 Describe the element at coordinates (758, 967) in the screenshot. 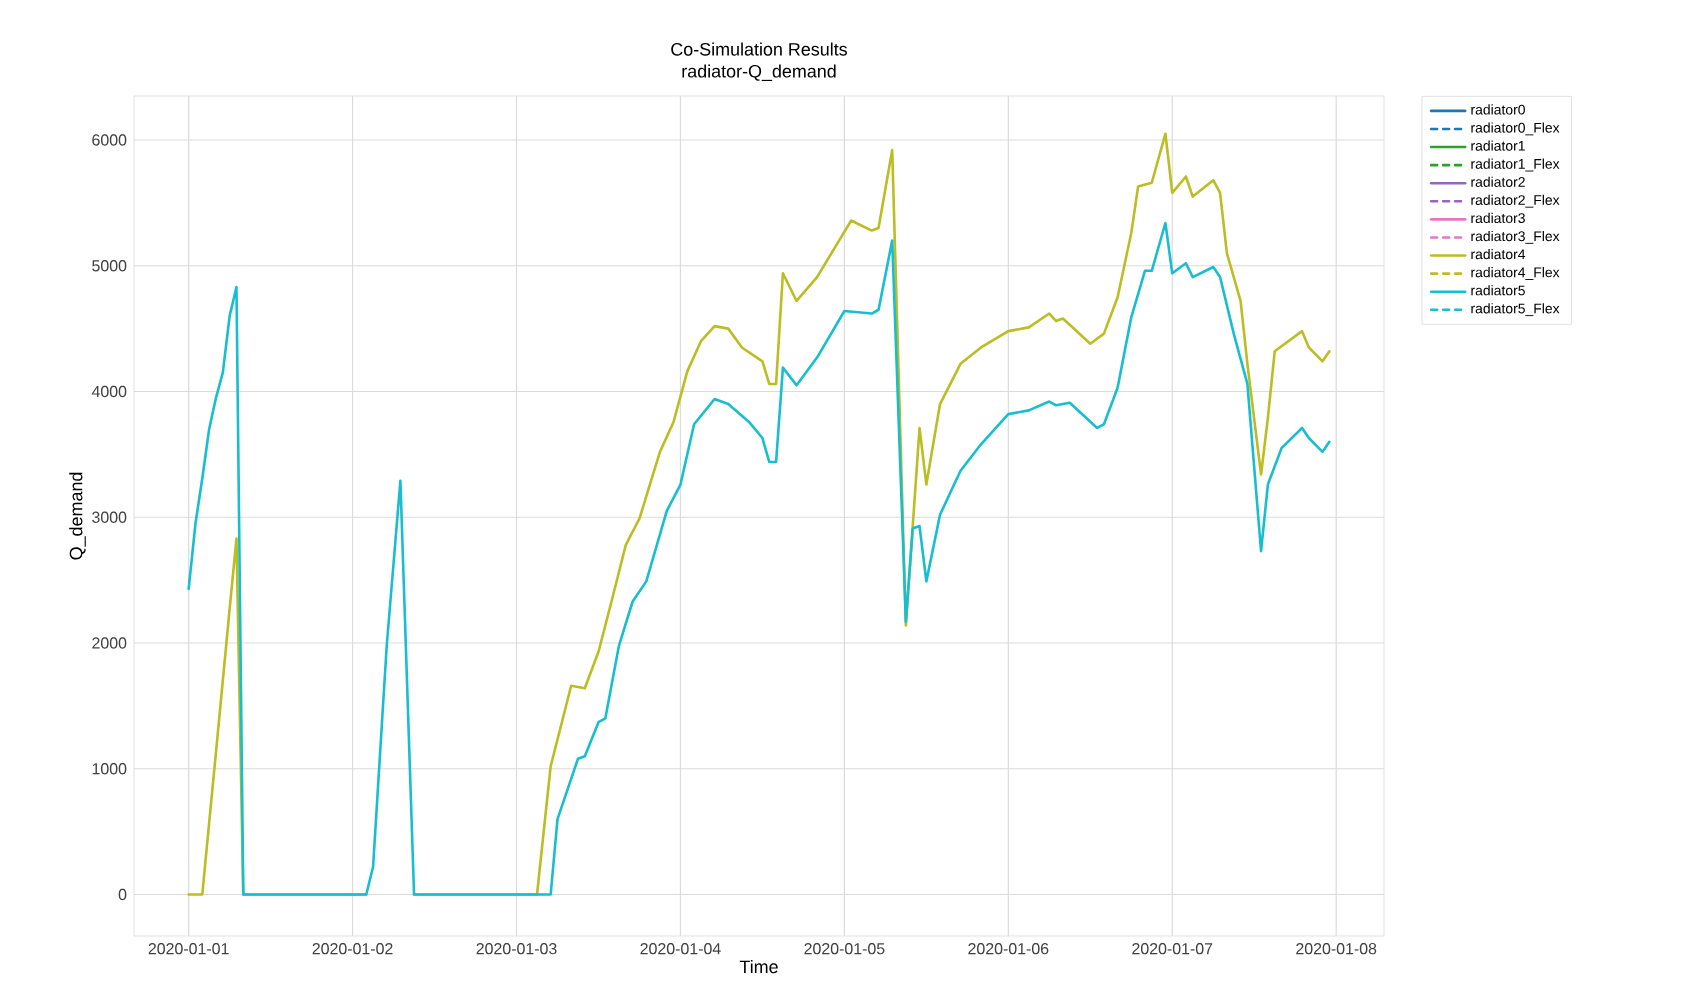

I see `x-axis-title: Time` at that location.